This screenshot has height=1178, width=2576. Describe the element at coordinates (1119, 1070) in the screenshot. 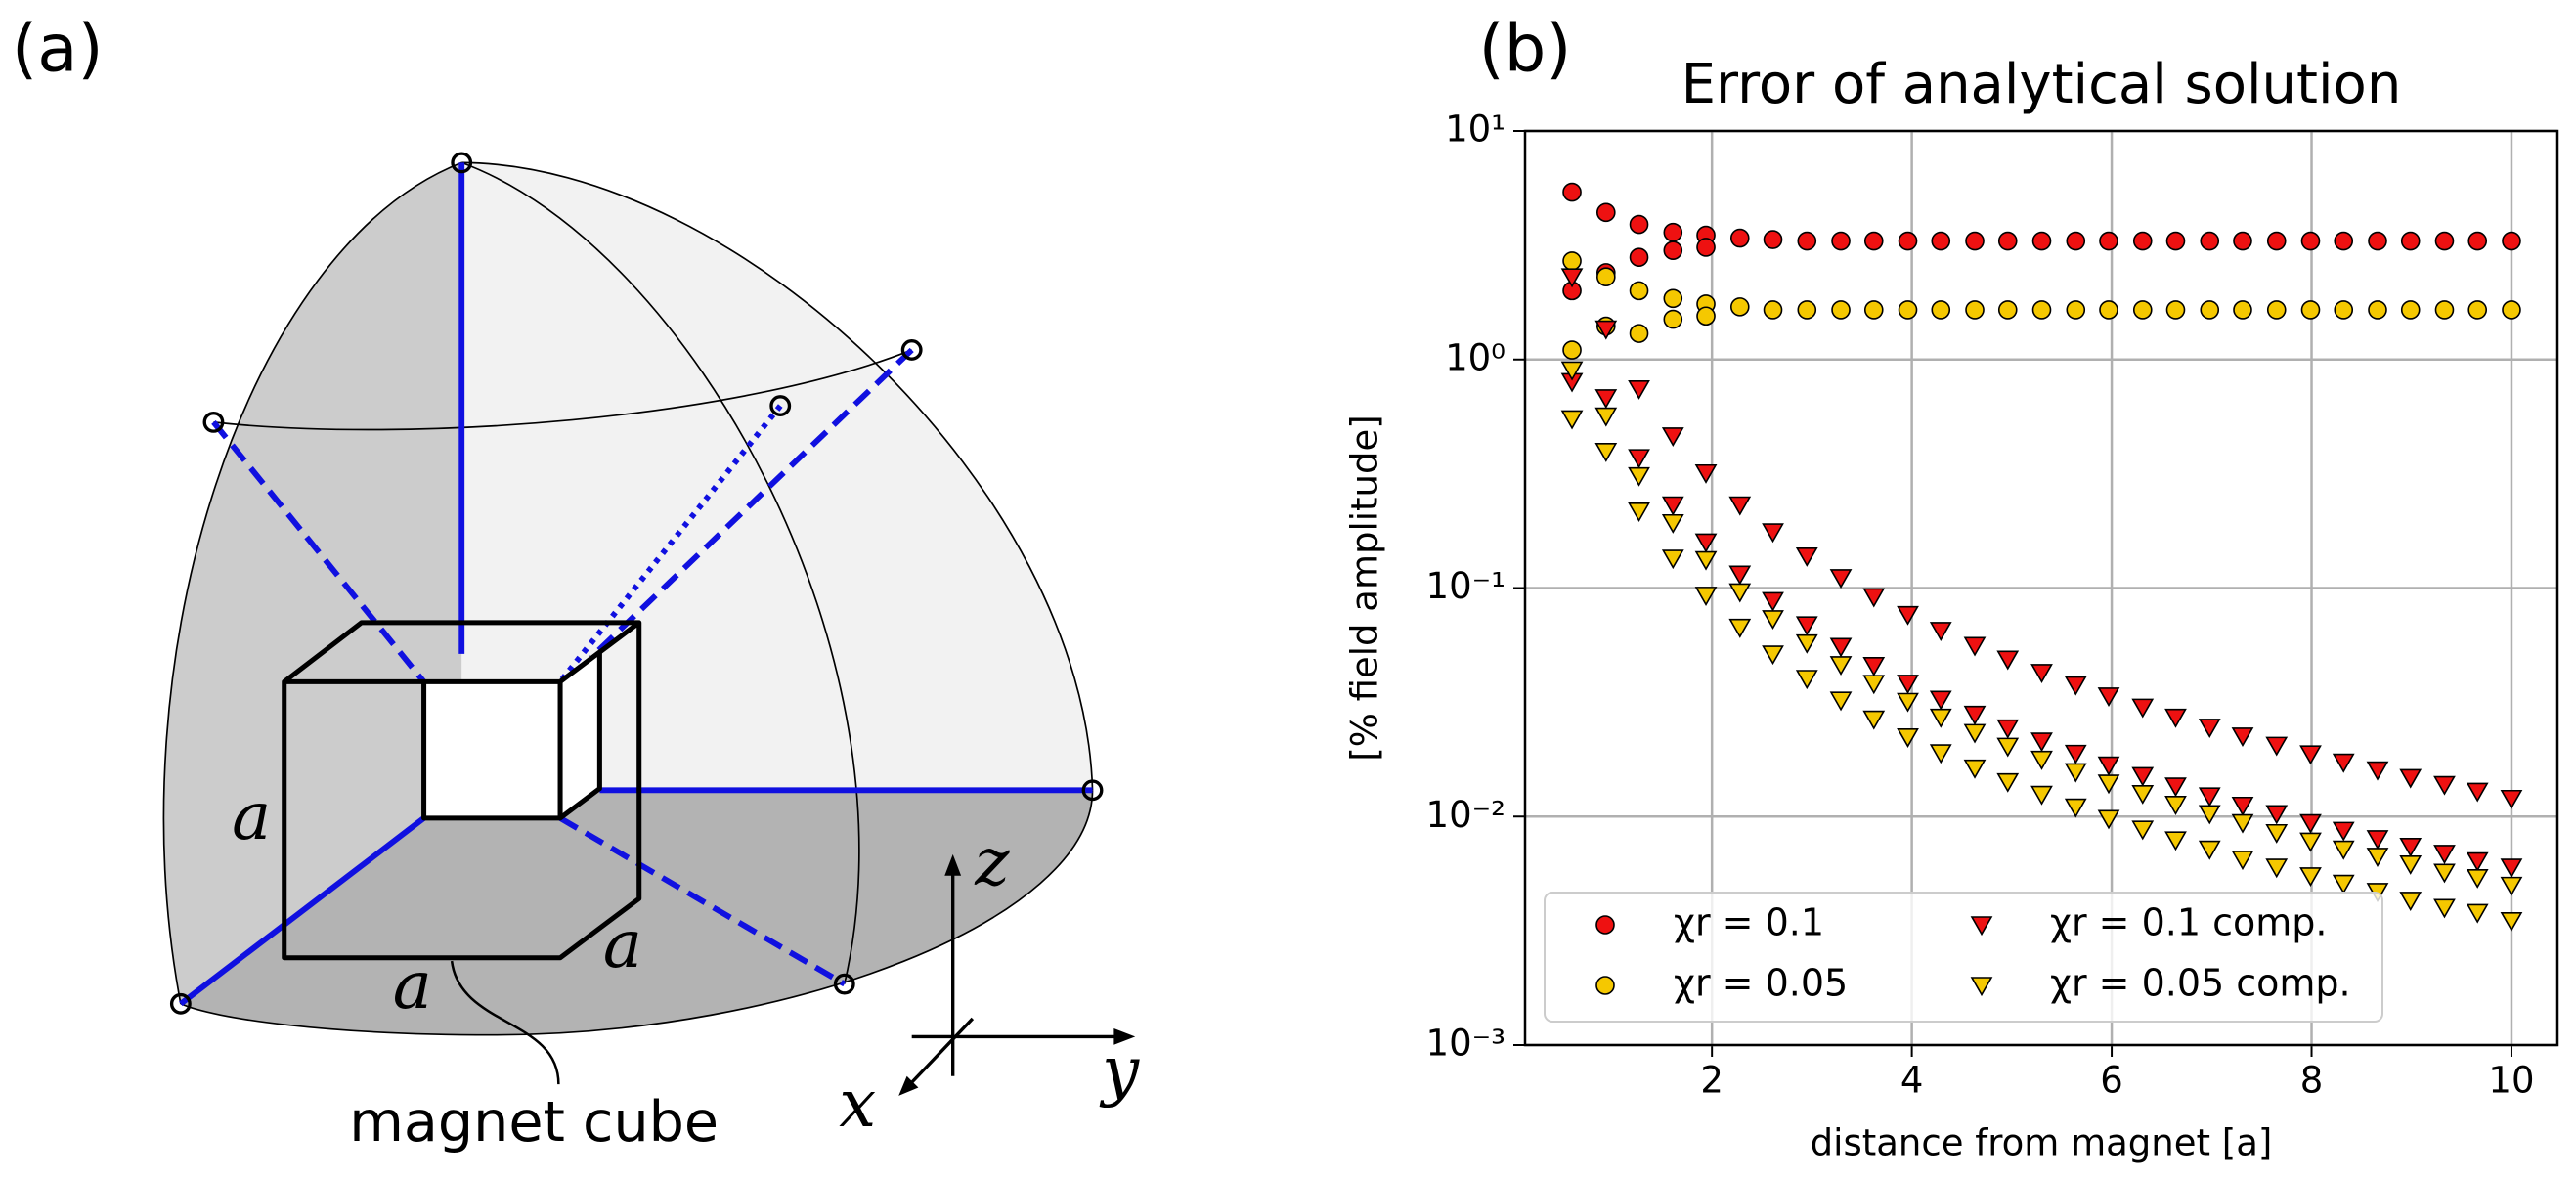

I see `axis-name: y` at that location.